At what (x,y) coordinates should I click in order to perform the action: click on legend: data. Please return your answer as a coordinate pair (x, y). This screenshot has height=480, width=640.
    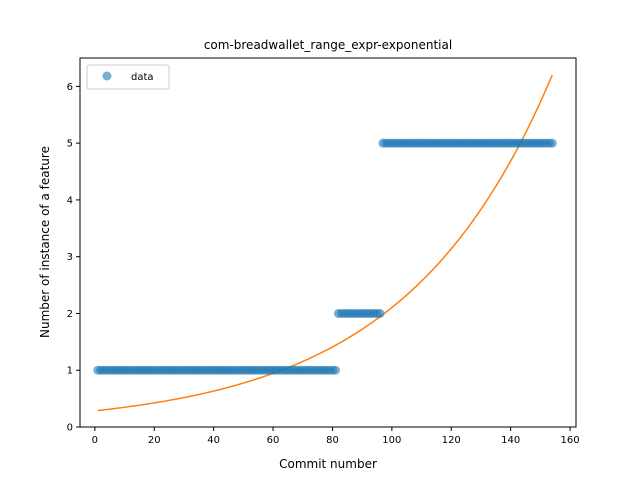
    Looking at the image, I should click on (128, 77).